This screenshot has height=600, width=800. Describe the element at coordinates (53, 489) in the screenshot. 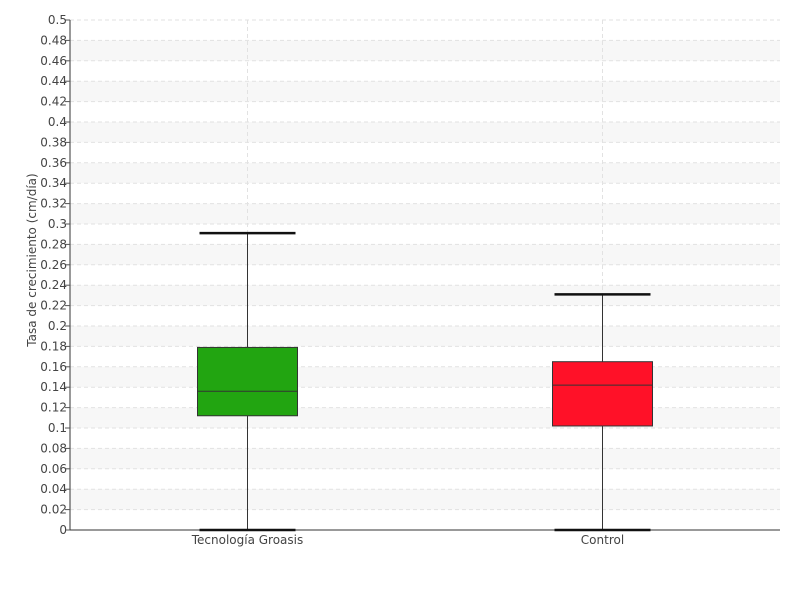

I see `y-tick-label: 0.04` at that location.